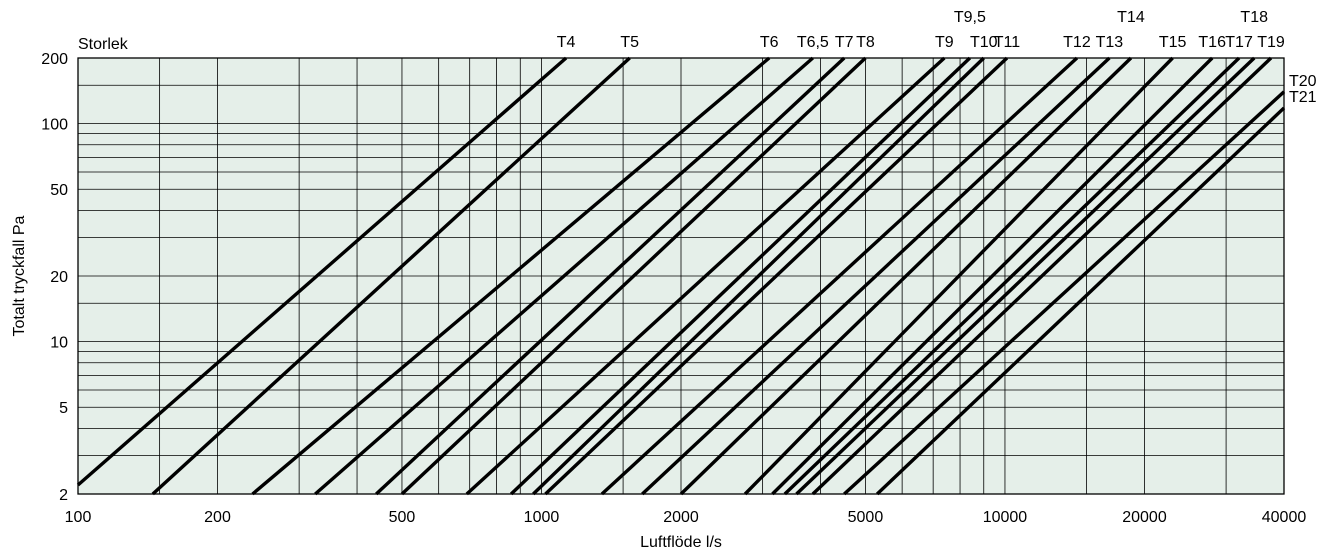 Image resolution: width=1333 pixels, height=556 pixels. I want to click on x-tick-label-10000: 10000, so click(1005, 517).